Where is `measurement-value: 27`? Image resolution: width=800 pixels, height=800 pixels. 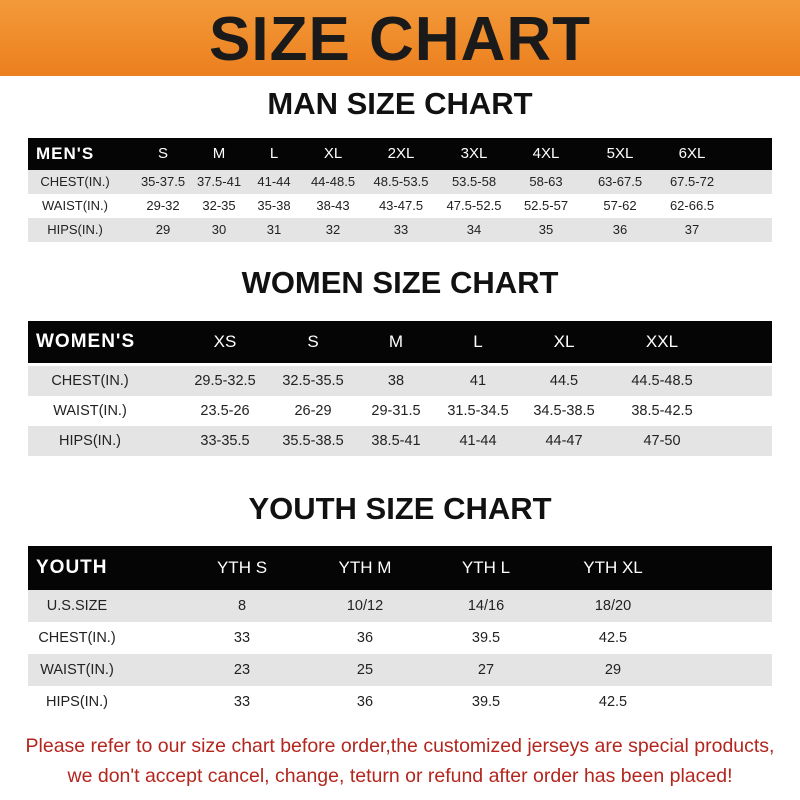
measurement-value: 27 is located at coordinates (486, 670).